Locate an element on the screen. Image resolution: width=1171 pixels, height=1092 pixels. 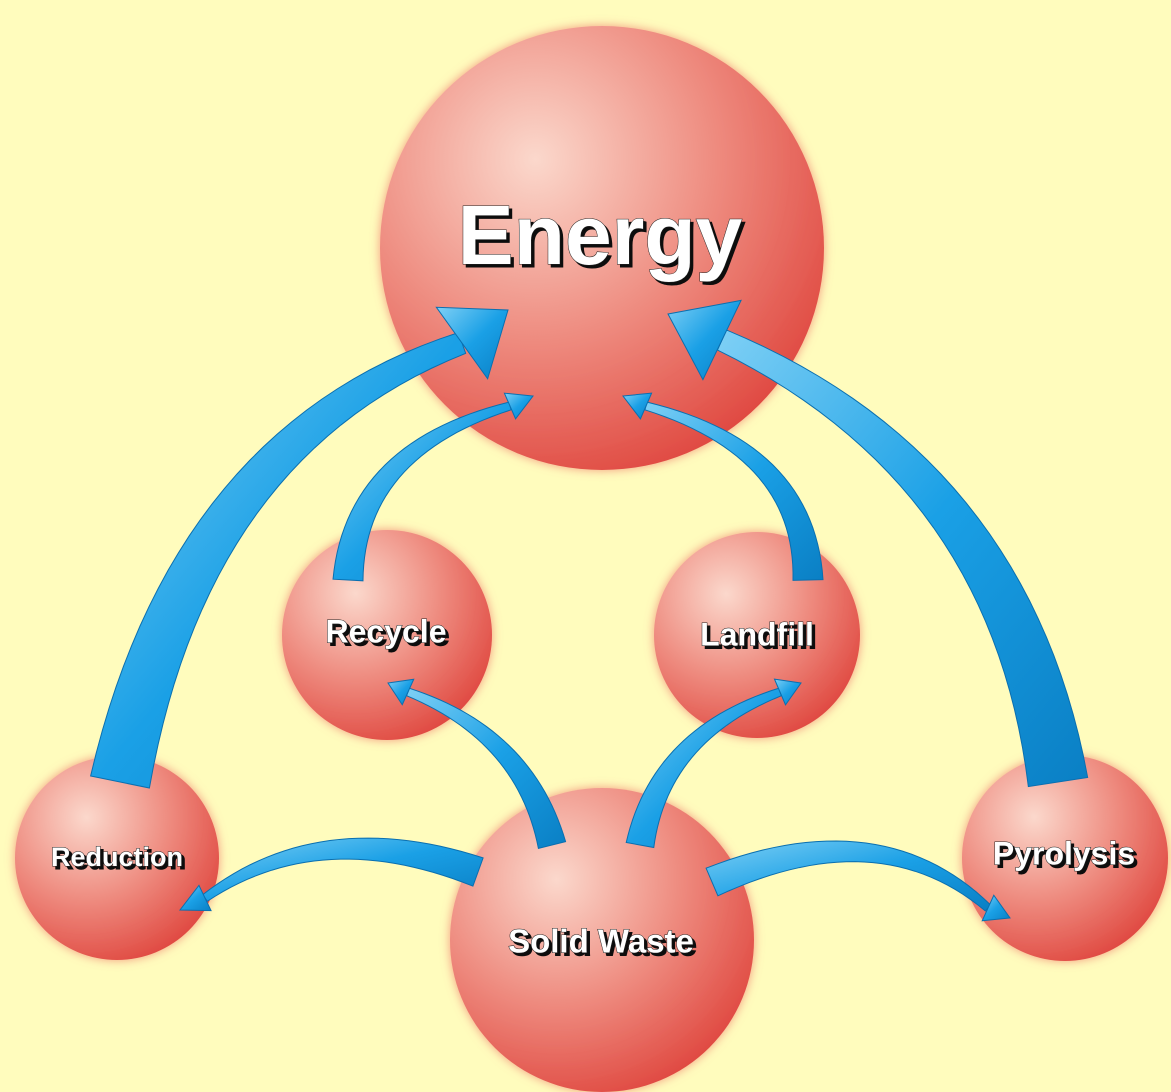
node-label: Landfill is located at coordinates (757, 634).